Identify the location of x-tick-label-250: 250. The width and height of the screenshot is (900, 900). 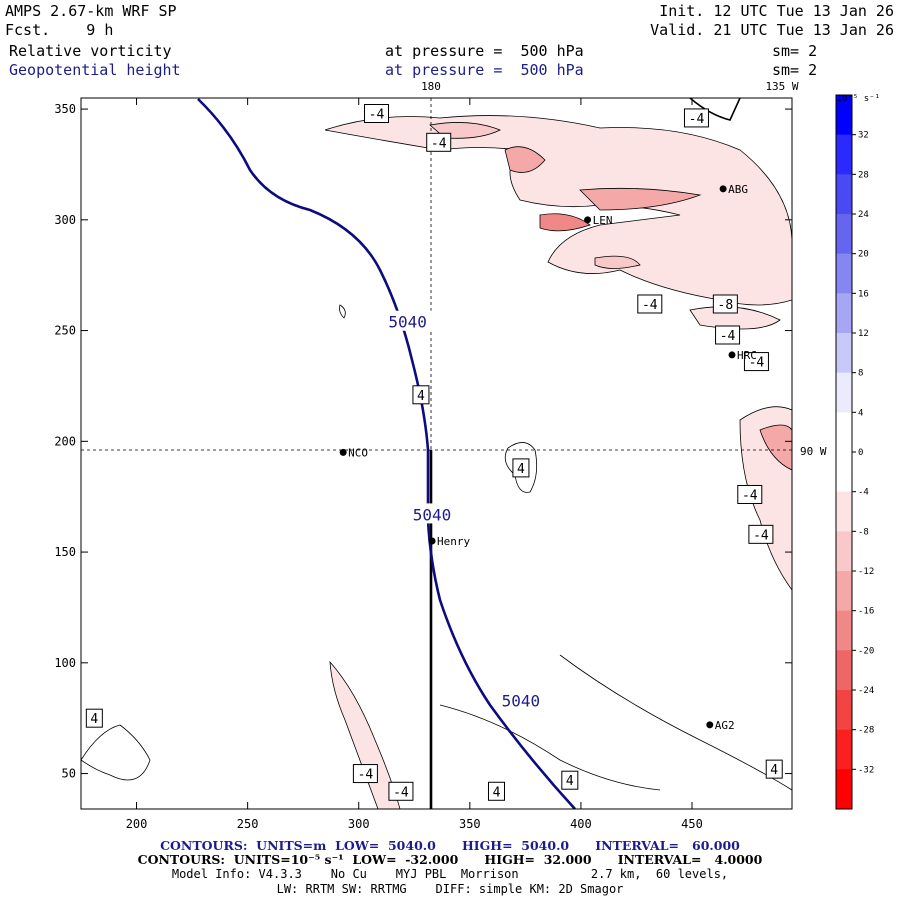
(248, 824).